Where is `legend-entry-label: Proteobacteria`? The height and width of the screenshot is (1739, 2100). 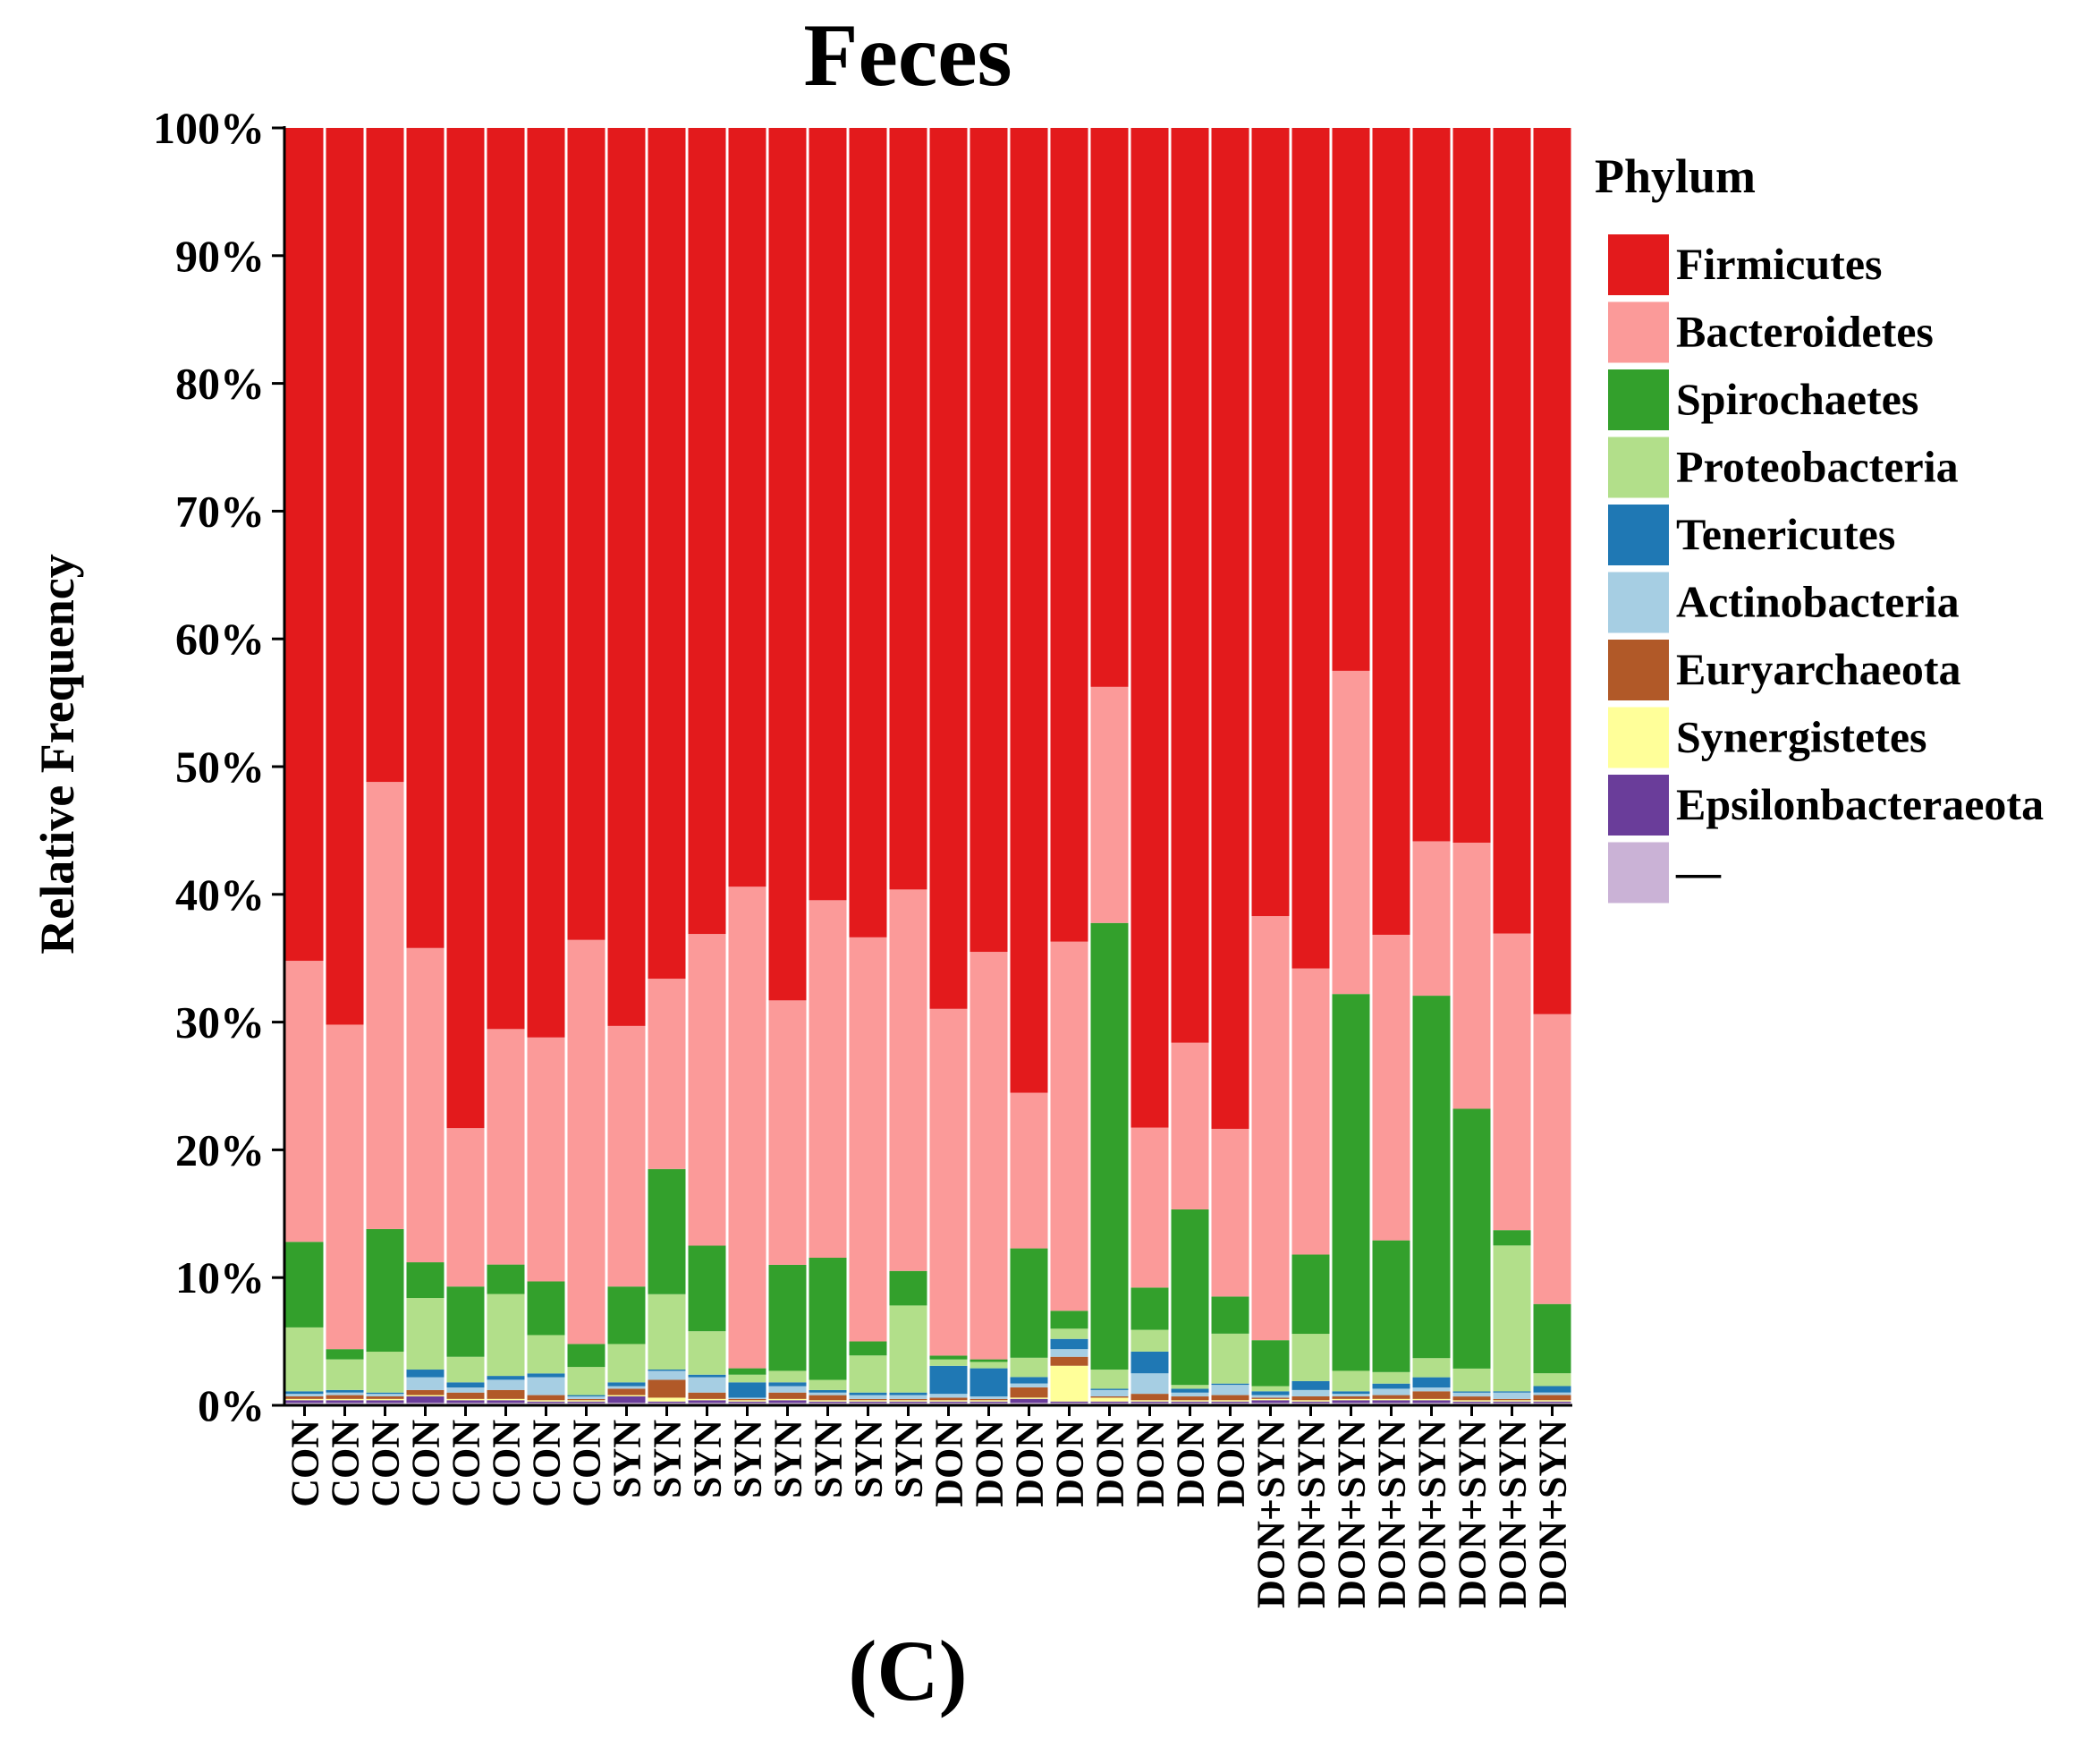 legend-entry-label: Proteobacteria is located at coordinates (1817, 467).